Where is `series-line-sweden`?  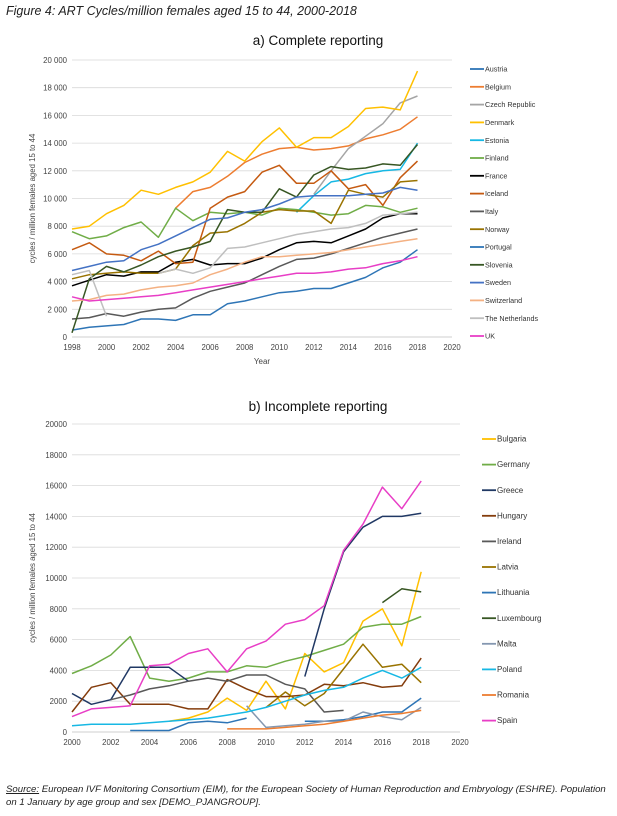
series-line-sweden is located at coordinates (244, 229).